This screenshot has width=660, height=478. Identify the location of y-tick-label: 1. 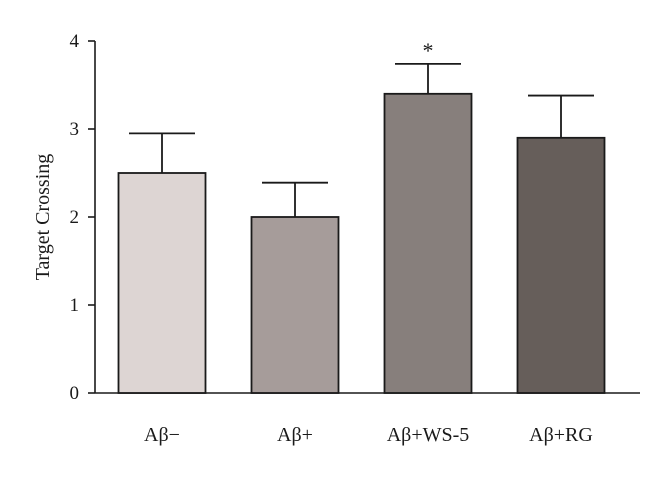
(75, 305).